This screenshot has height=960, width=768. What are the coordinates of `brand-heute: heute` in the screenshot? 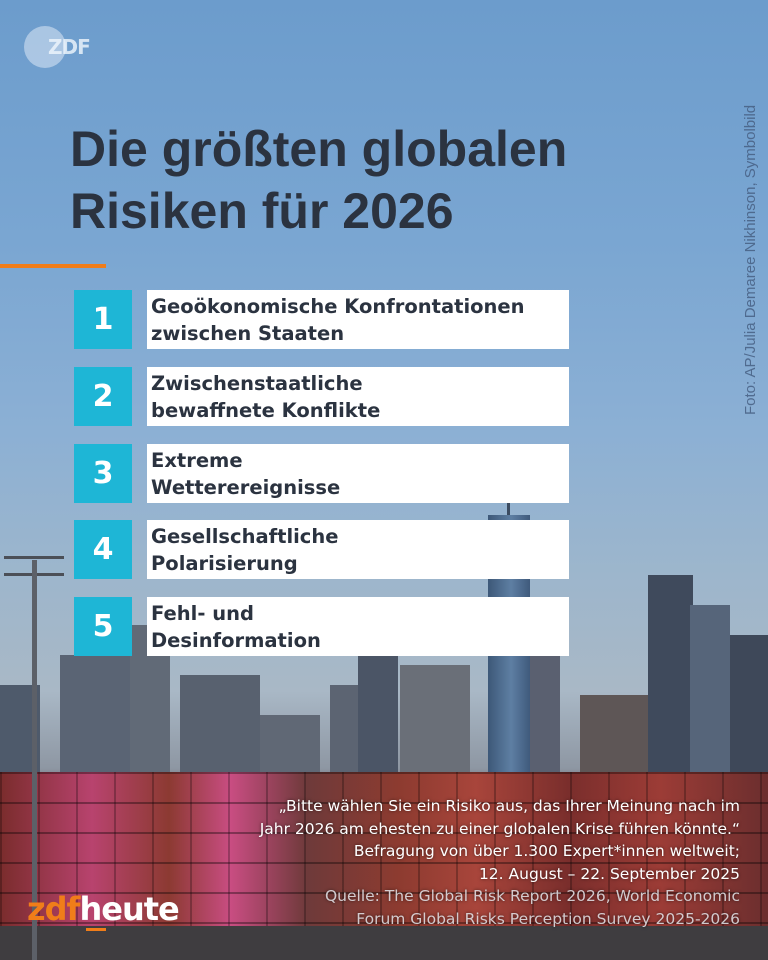 It's located at (129, 909).